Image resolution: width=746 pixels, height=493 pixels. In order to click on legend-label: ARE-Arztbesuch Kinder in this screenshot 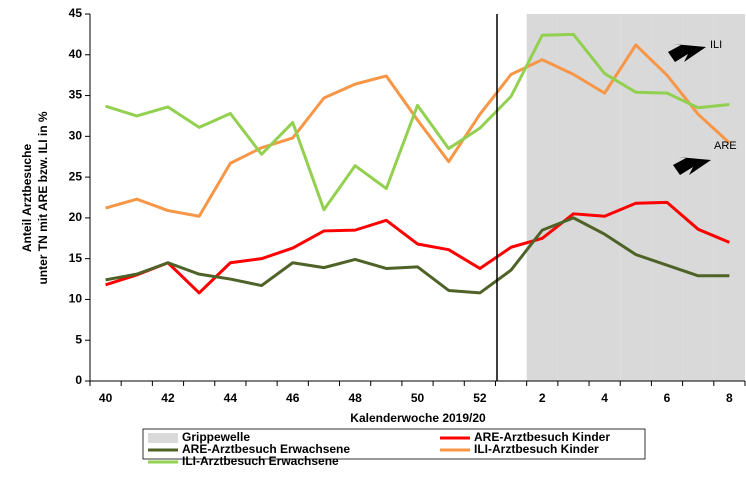, I will do `click(542, 437)`.